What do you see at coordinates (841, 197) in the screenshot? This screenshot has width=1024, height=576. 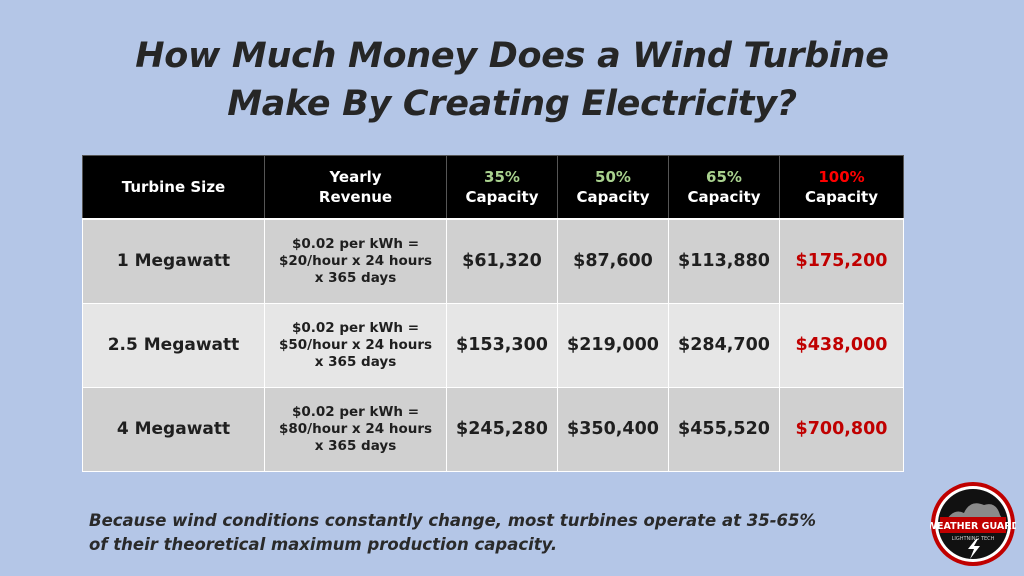 I see `header-capacity-100-label: Capacity` at bounding box center [841, 197].